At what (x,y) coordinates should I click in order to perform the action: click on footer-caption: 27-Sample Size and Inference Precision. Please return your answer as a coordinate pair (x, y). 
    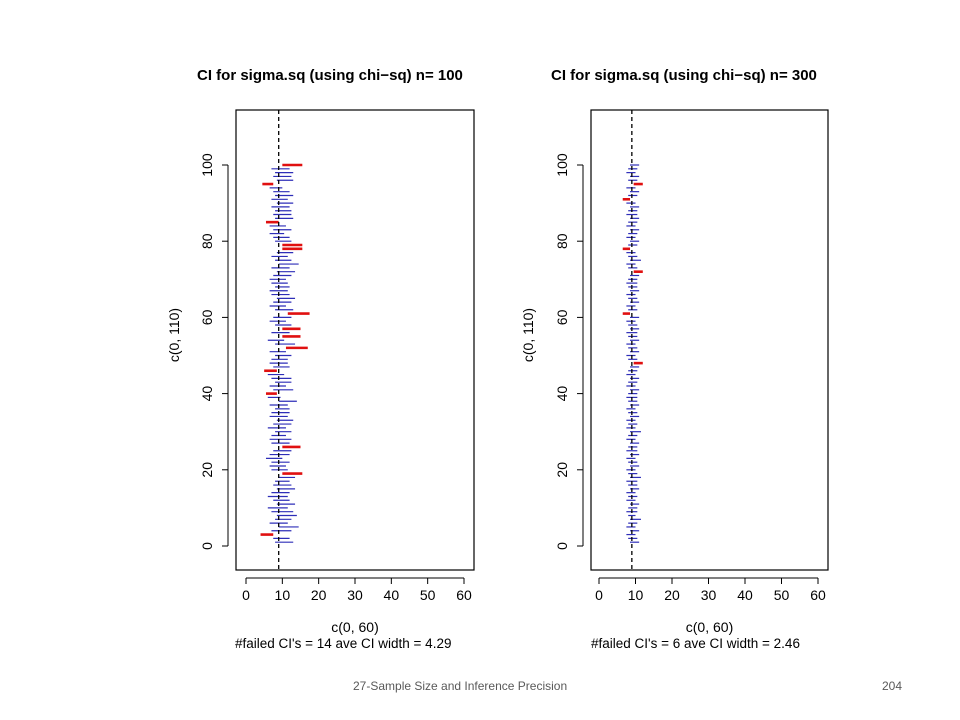
    Looking at the image, I should click on (460, 686).